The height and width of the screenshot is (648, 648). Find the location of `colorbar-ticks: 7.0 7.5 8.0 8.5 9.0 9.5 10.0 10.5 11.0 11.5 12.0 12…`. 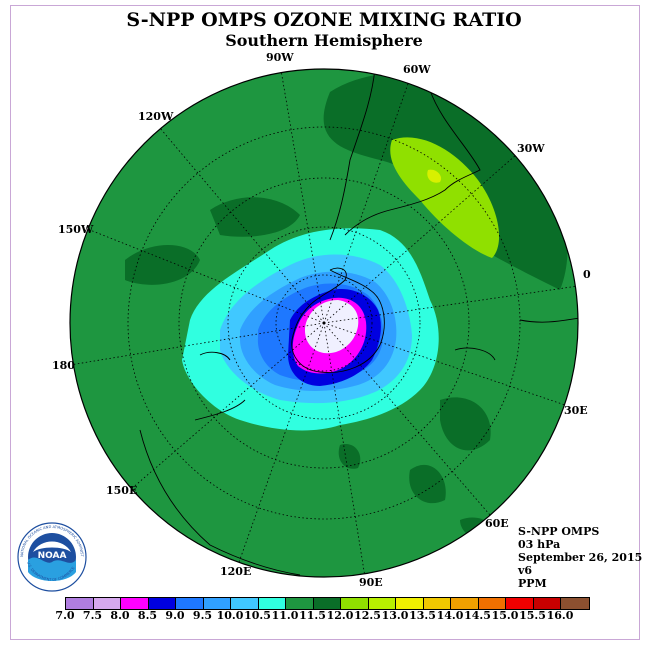

colorbar-ticks: 7.0 7.5 8.0 8.5 9.0 9.5 10.0 10.5 11.0 11.5 12.0 12… is located at coordinates (330, 616).